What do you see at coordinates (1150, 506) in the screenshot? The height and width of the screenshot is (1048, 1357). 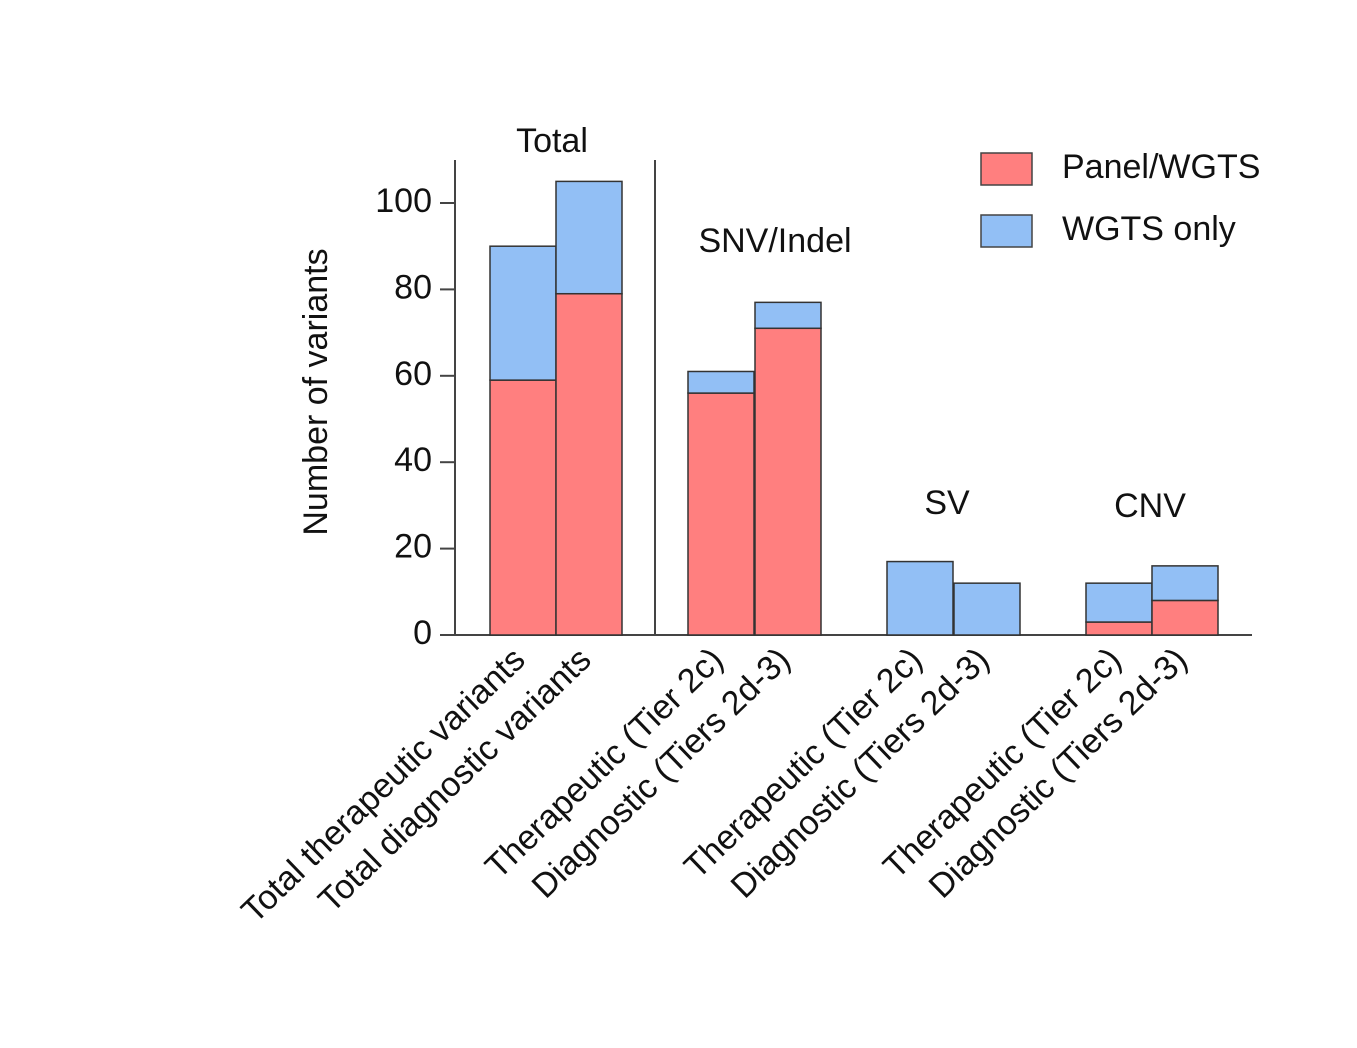 I see `group-label: CNV` at bounding box center [1150, 506].